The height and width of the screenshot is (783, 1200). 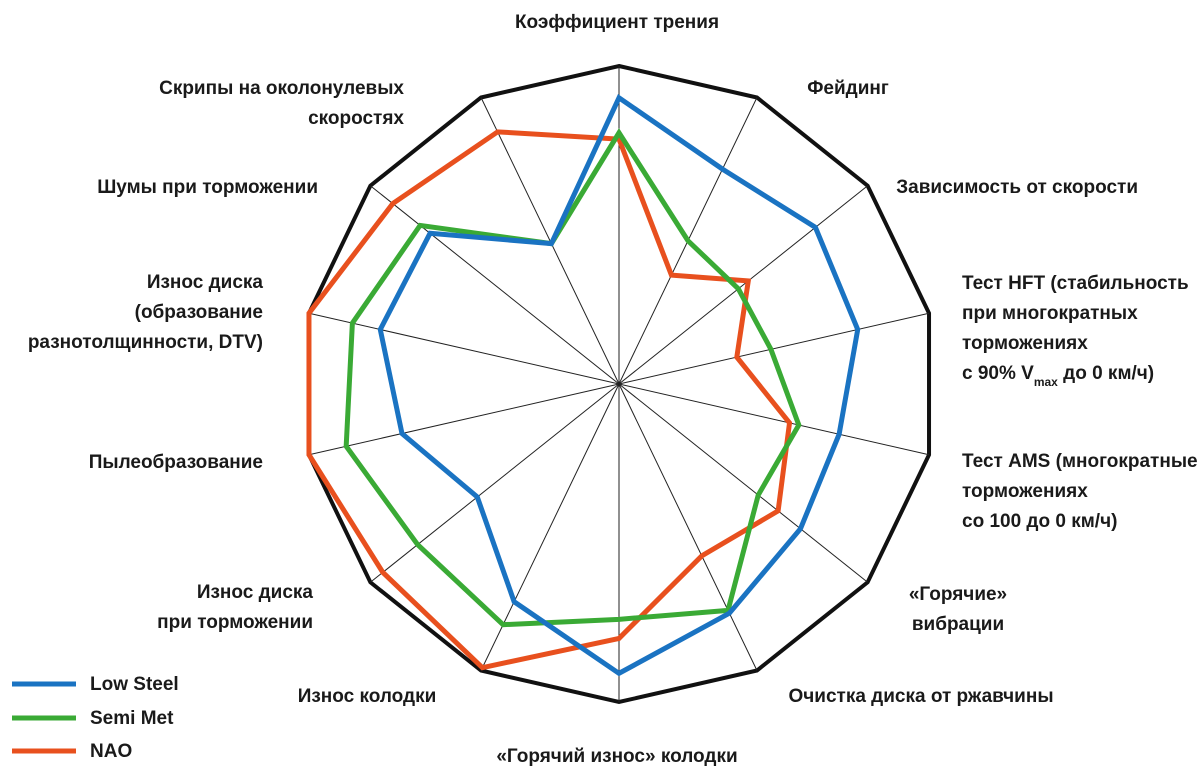 I want to click on axis-label-line: вибрации, so click(x=958, y=624).